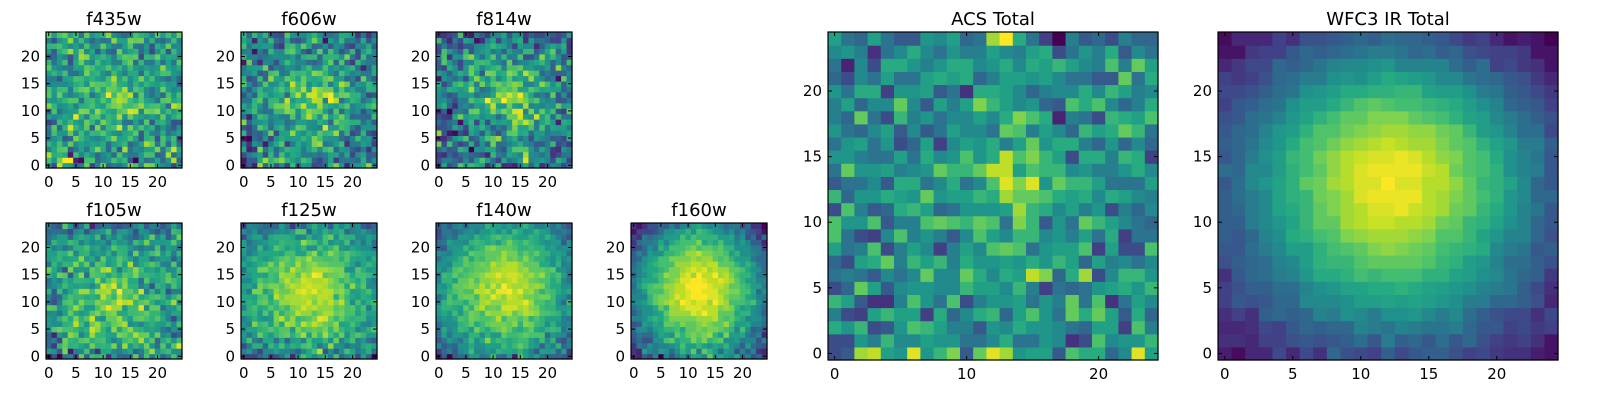  I want to click on x-tick-label: 0, so click(244, 182).